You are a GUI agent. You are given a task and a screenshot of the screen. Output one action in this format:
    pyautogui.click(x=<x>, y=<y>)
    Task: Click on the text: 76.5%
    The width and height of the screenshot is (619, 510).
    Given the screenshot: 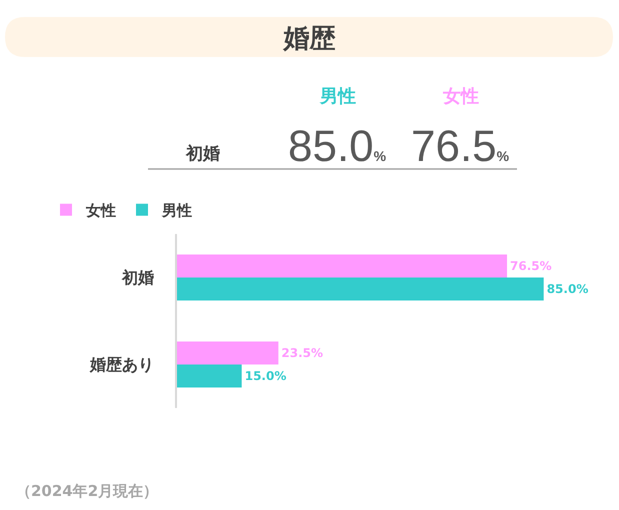 What is the action you would take?
    pyautogui.click(x=460, y=146)
    